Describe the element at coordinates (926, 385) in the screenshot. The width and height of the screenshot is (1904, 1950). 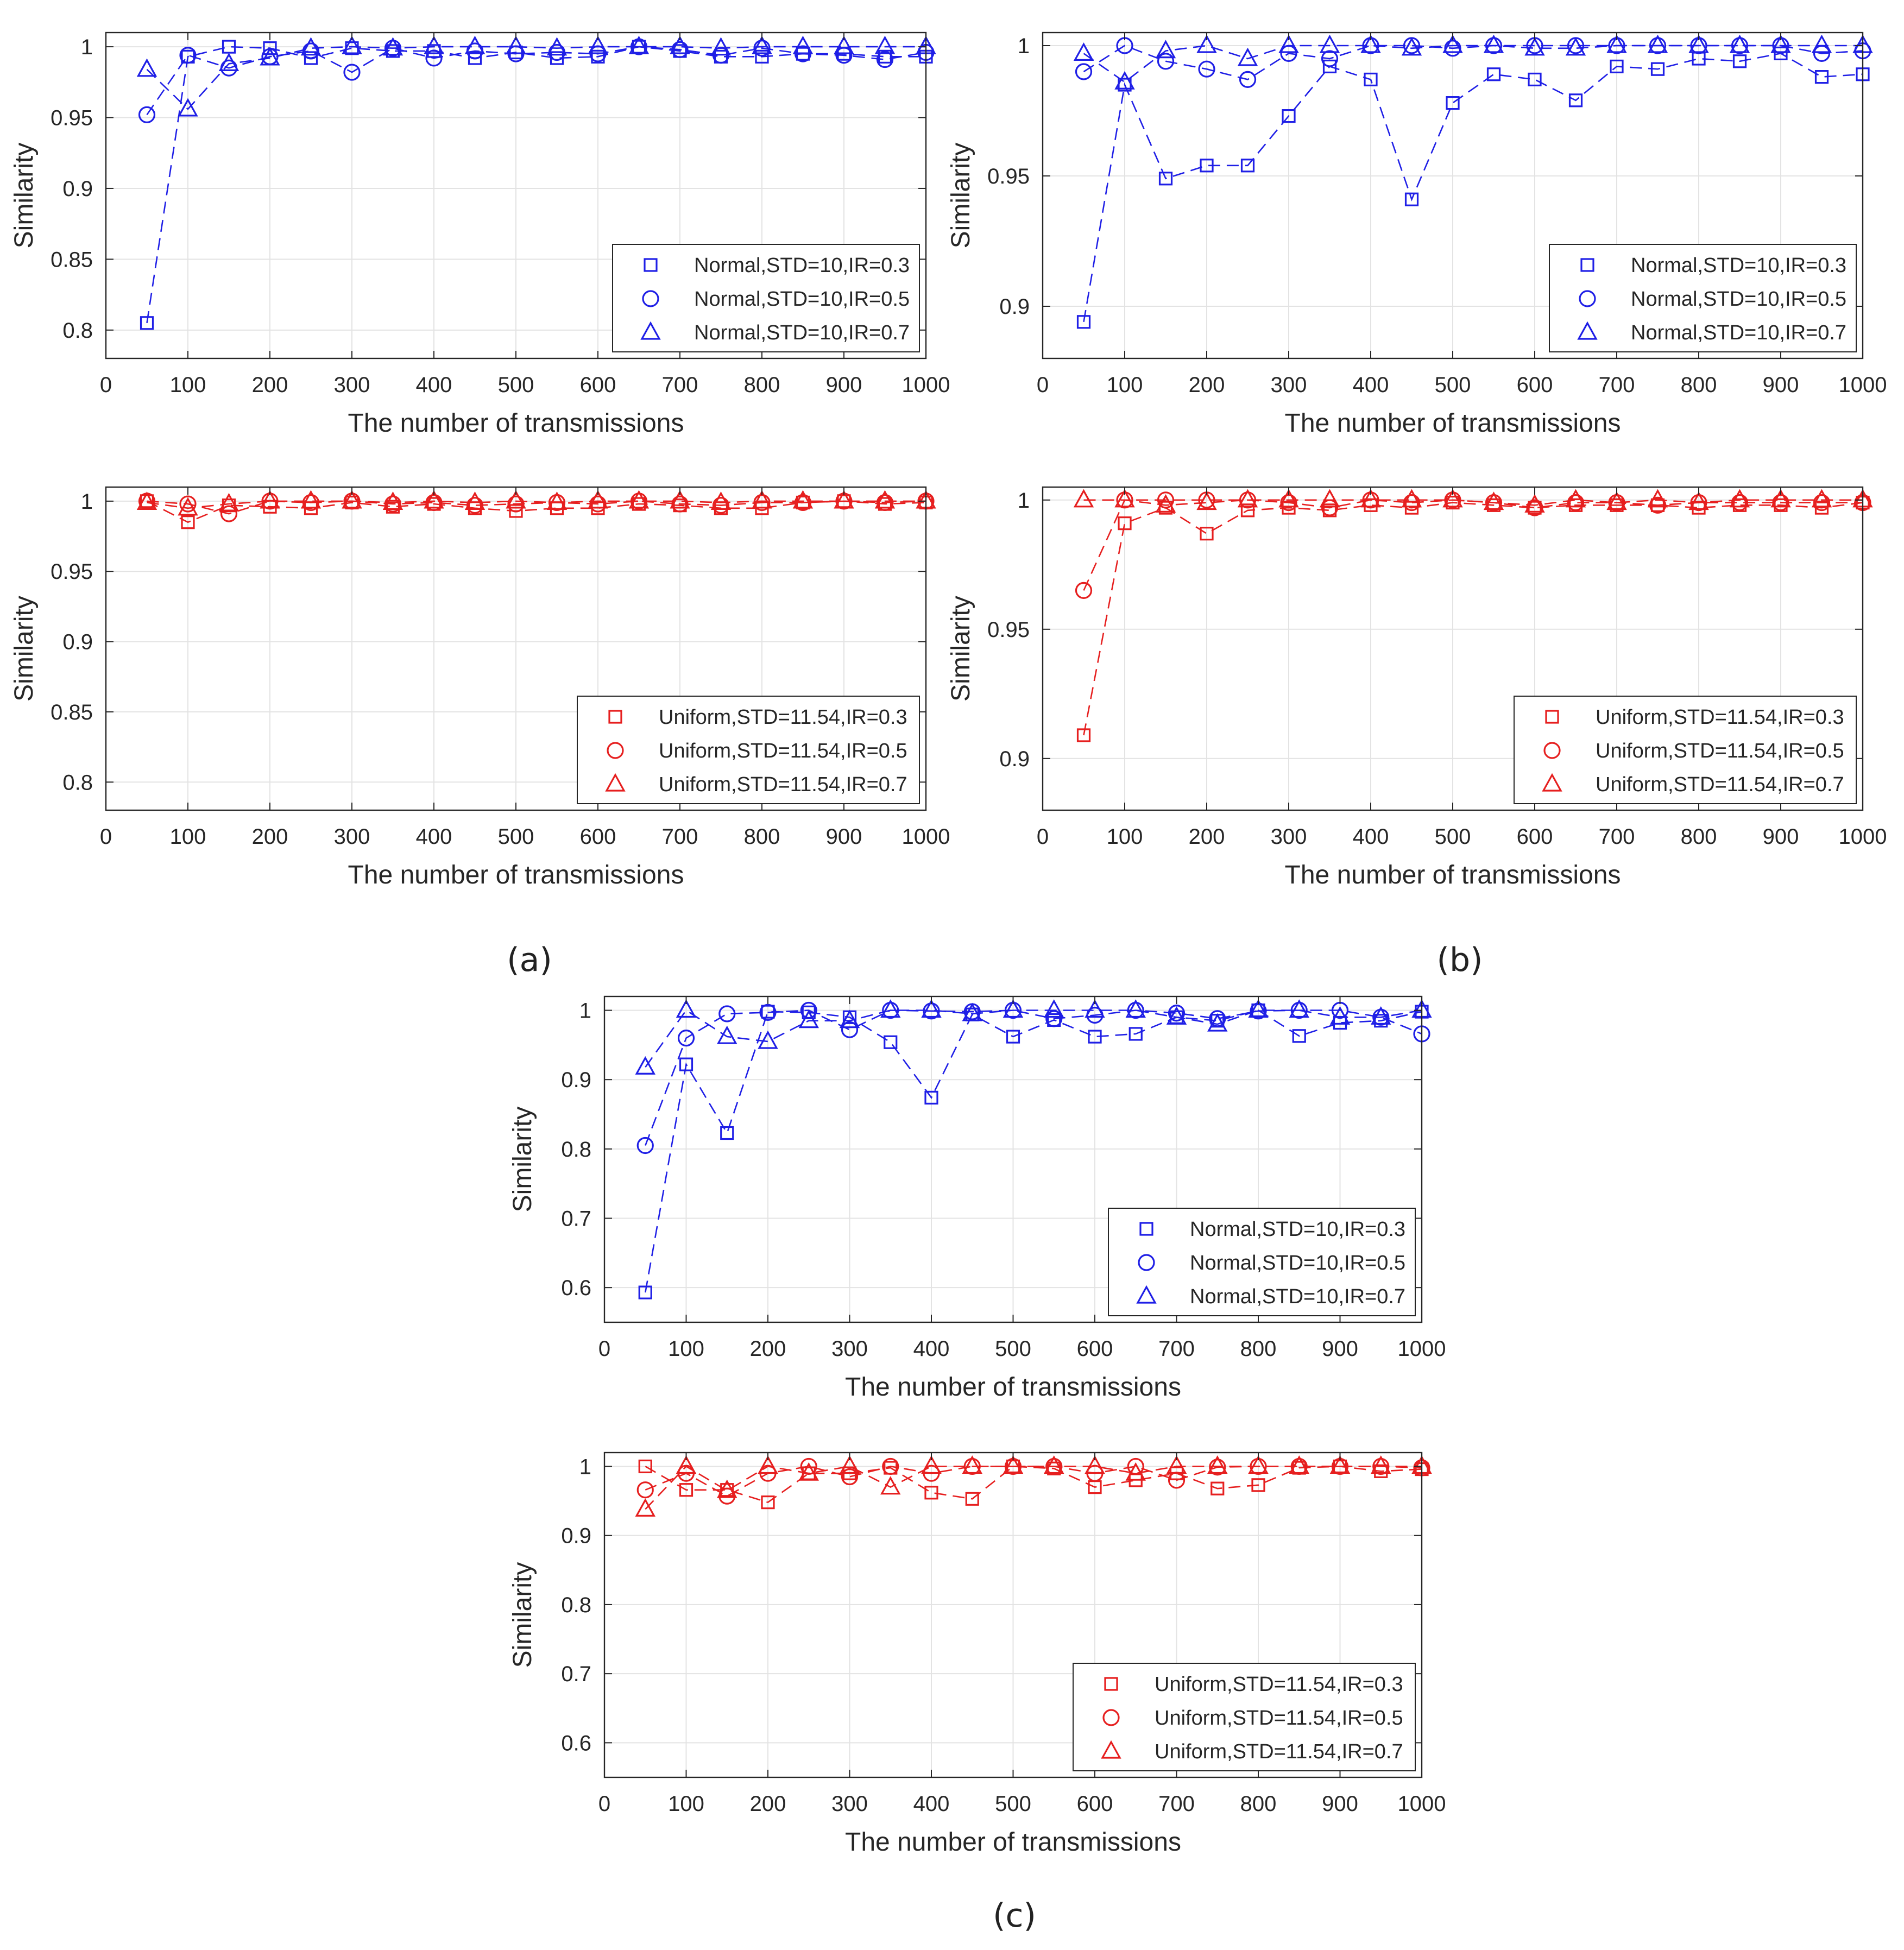
I see `x-tick-label: 1000` at that location.